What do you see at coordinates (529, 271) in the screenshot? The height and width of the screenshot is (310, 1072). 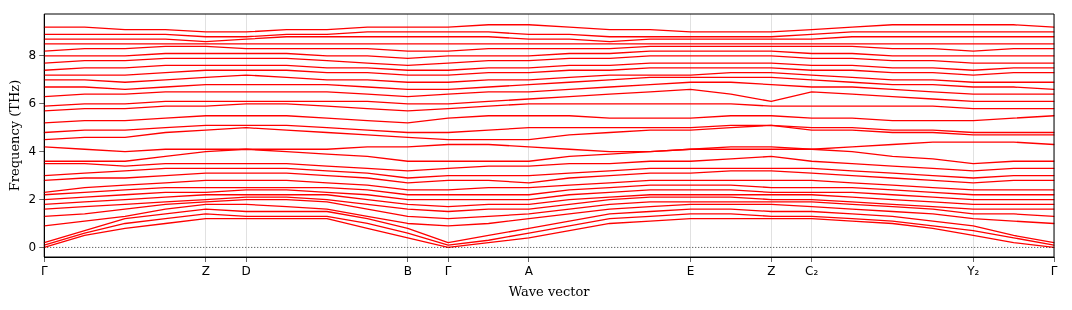 I see `x-tick-label: A` at bounding box center [529, 271].